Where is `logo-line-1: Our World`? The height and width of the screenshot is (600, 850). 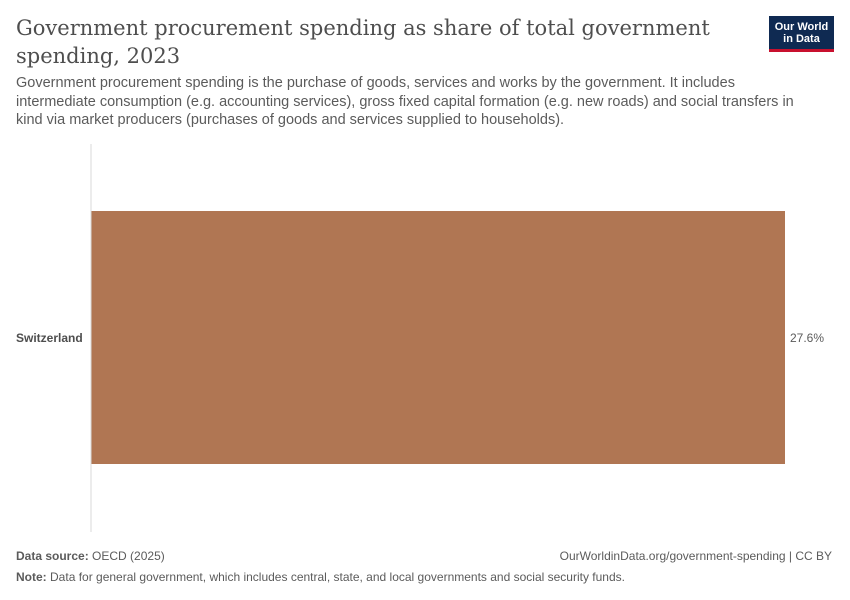 logo-line-1: Our World is located at coordinates (801, 27).